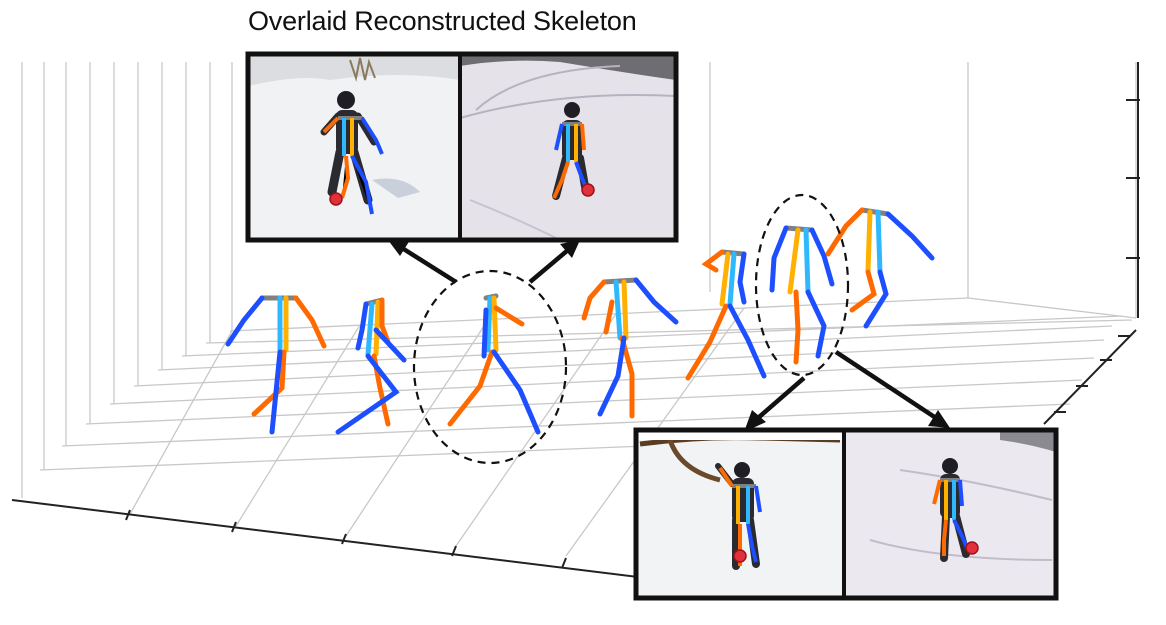 The height and width of the screenshot is (625, 1166). What do you see at coordinates (950, 514) in the screenshot?
I see `photo-panel-bottom-right` at bounding box center [950, 514].